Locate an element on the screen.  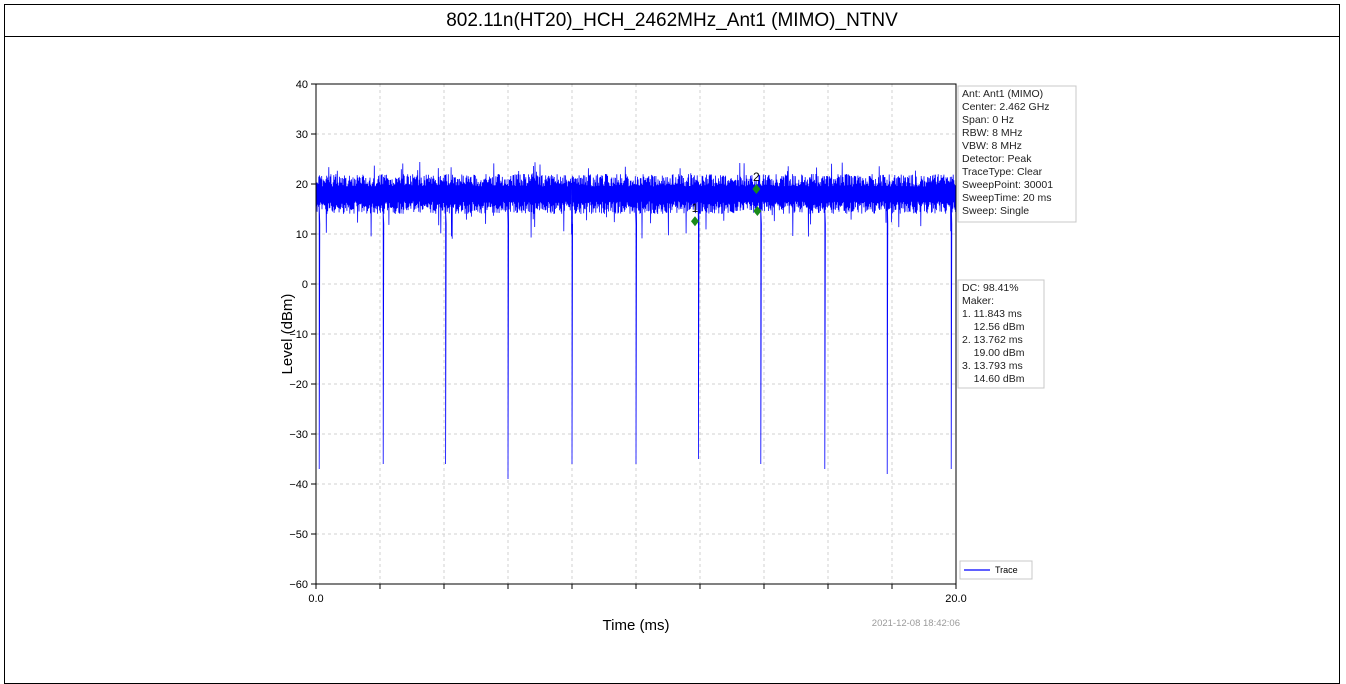
marker-3-point is located at coordinates (757, 211).